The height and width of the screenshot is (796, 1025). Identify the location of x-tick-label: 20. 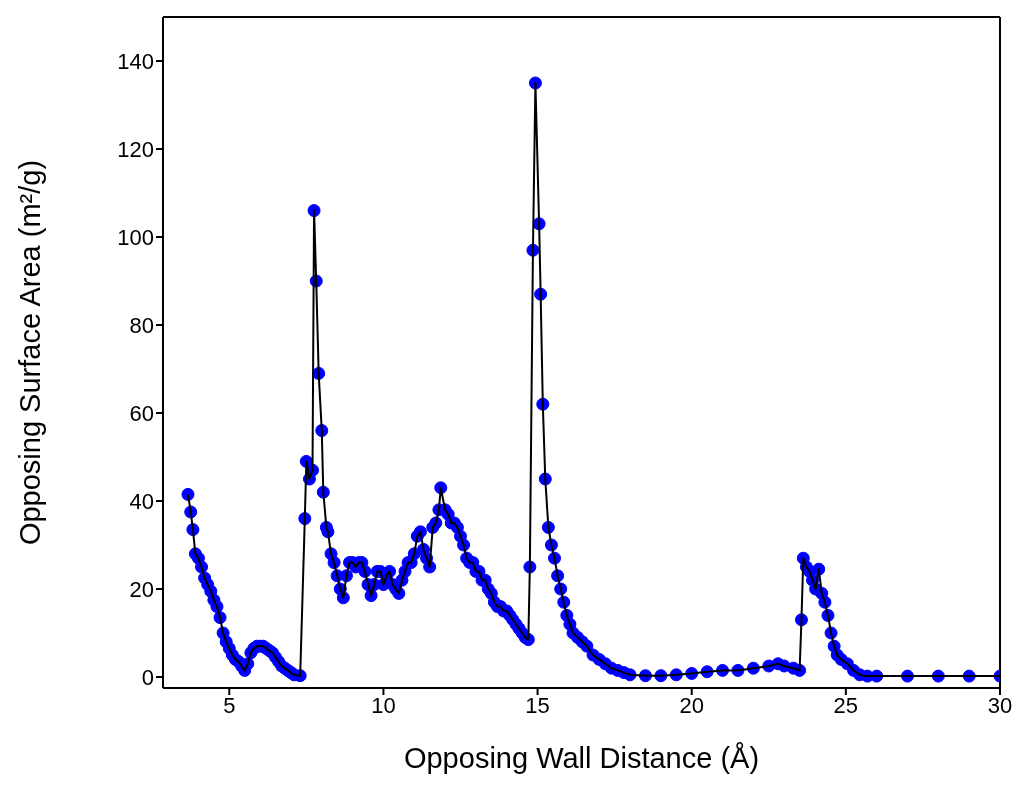
(691, 705).